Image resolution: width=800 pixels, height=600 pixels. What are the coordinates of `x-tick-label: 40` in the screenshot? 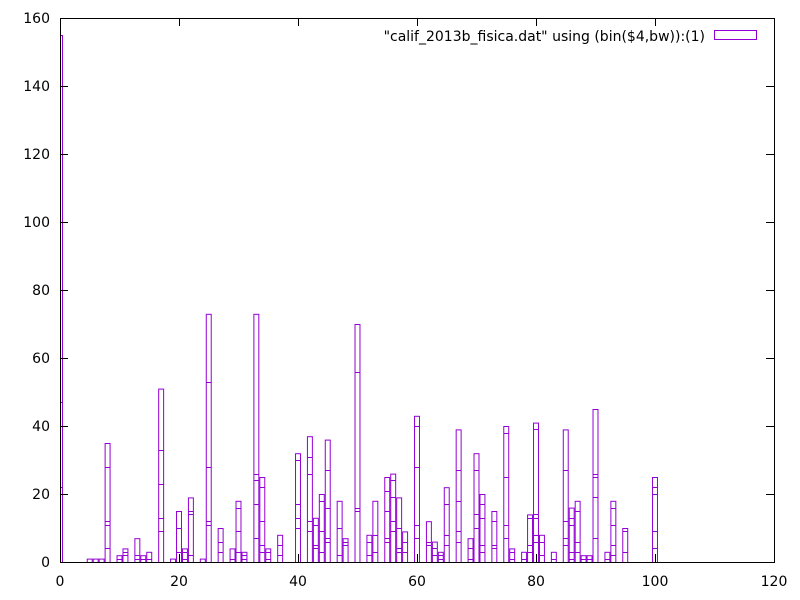 It's located at (298, 582).